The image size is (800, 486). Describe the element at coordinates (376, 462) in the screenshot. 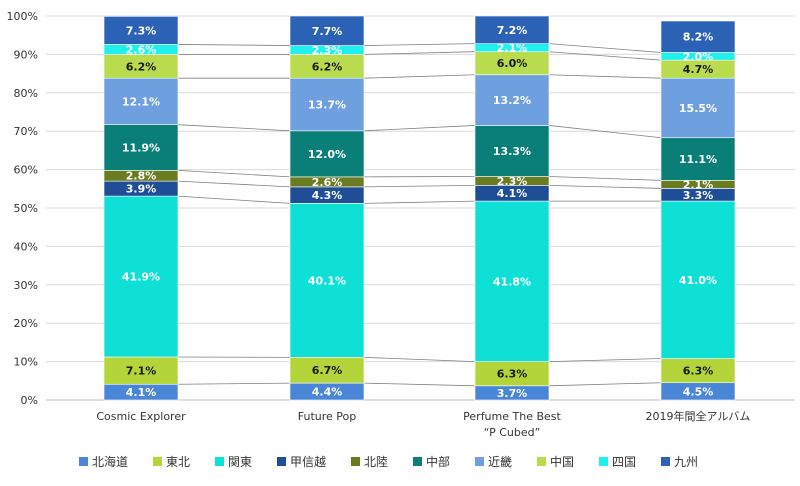

I see `legend-label: 北陸` at that location.